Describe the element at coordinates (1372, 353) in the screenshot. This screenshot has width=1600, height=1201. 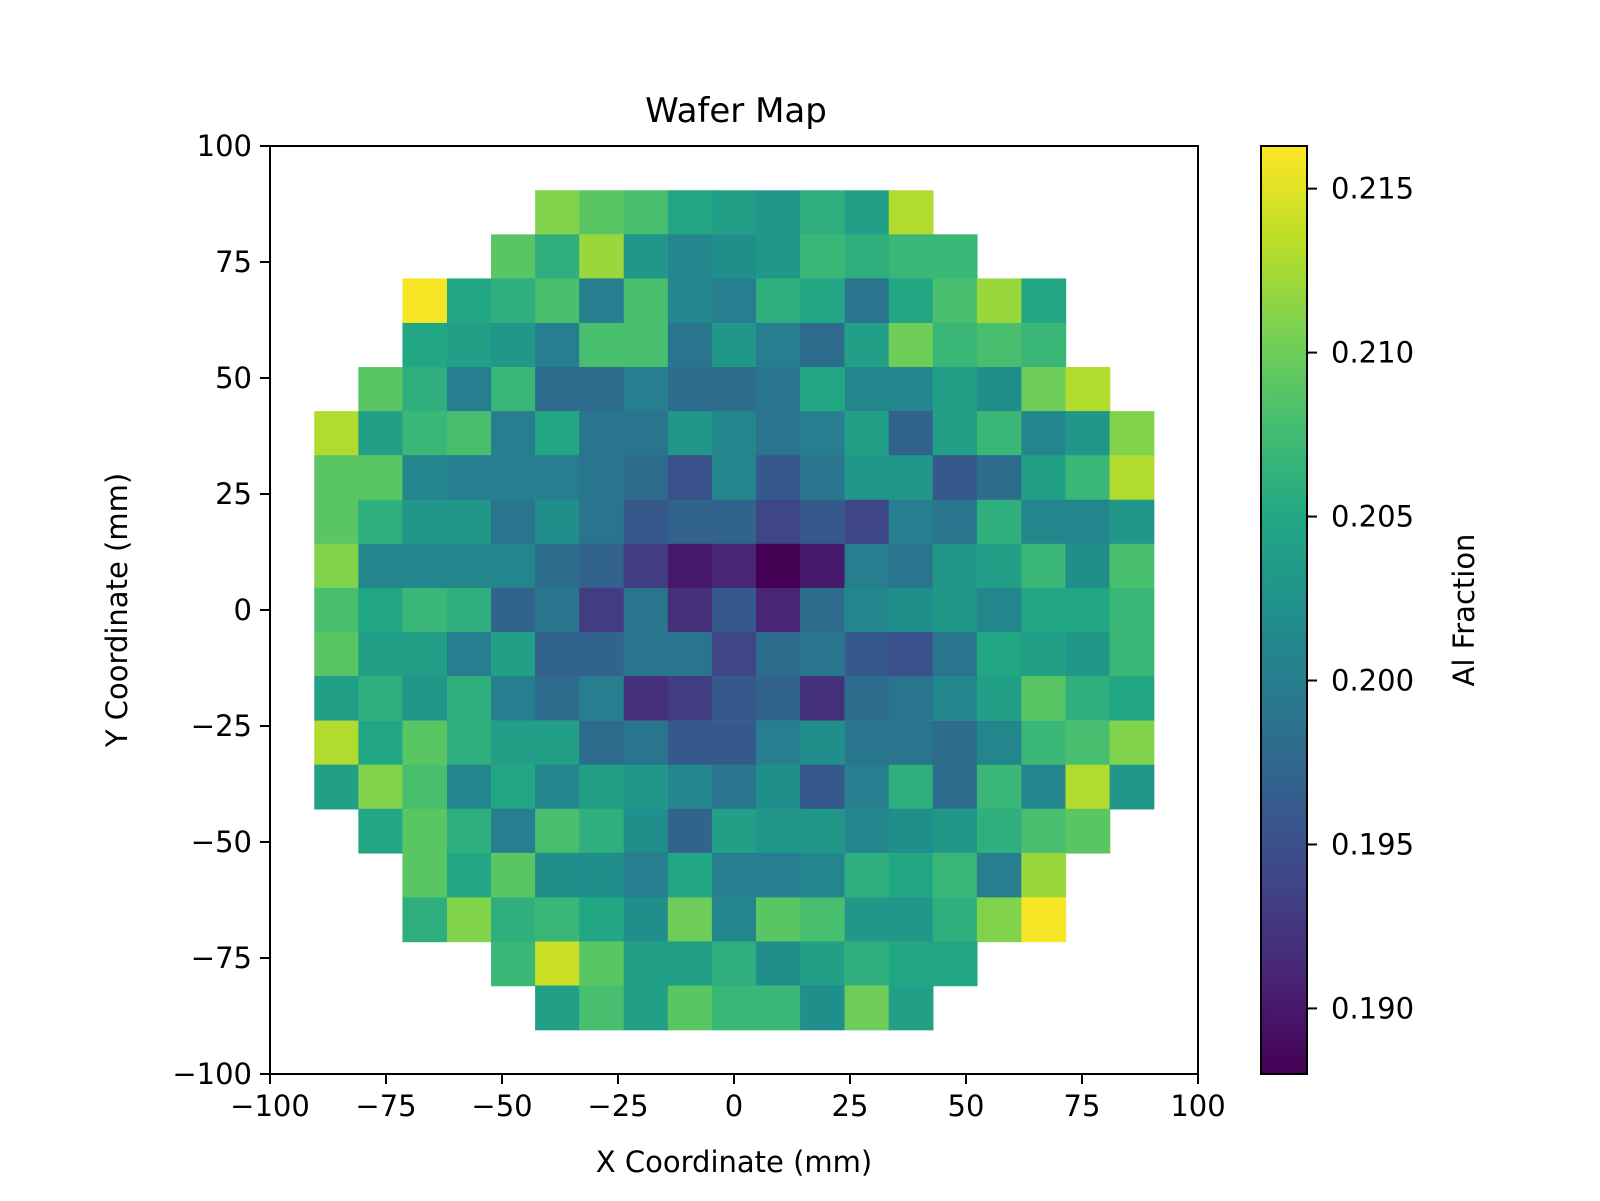
I see `colorbar-tick-label: 0.210` at that location.